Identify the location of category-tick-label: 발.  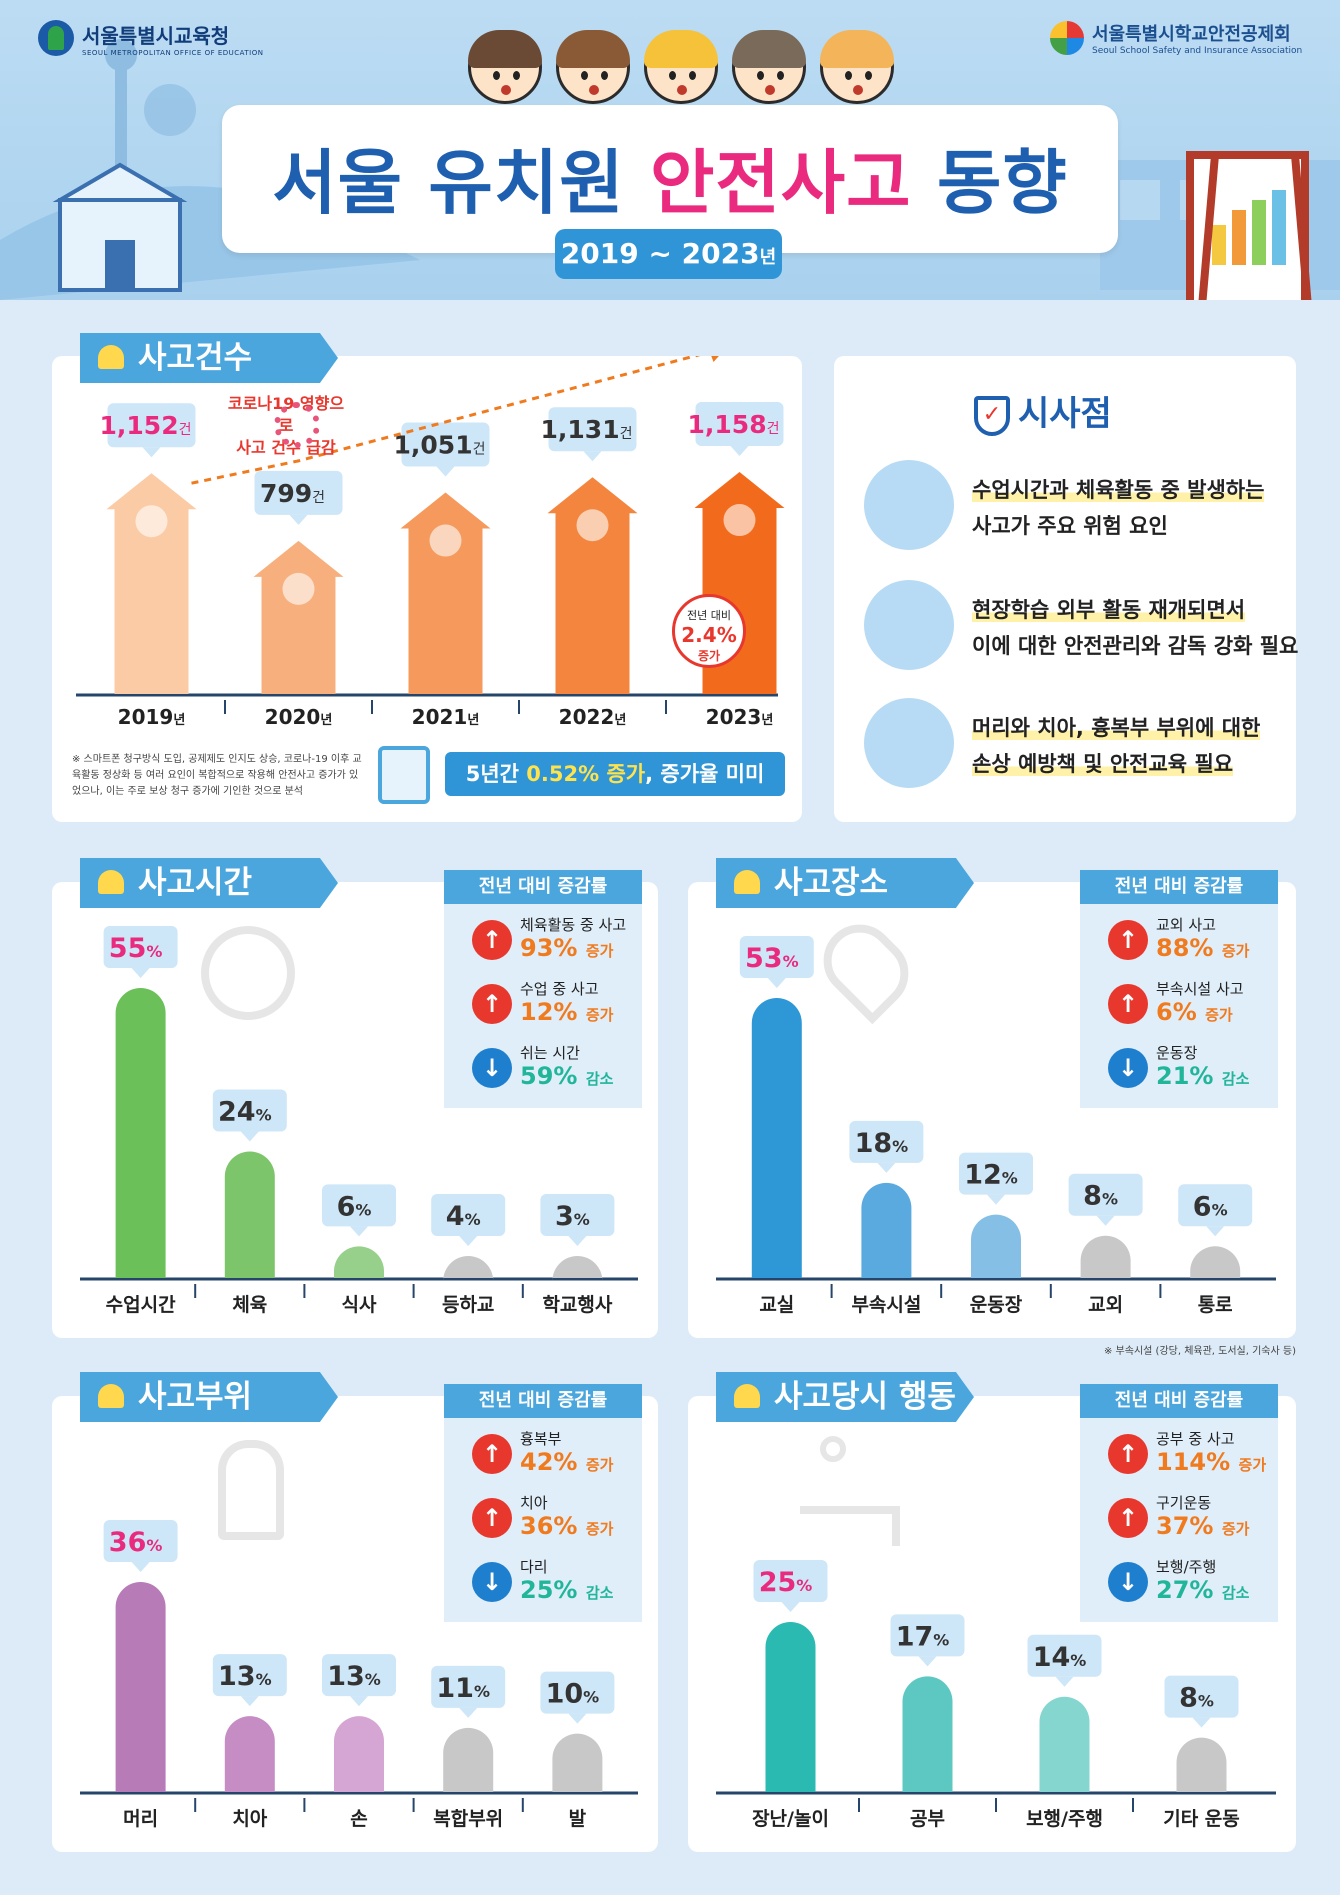
(578, 1819).